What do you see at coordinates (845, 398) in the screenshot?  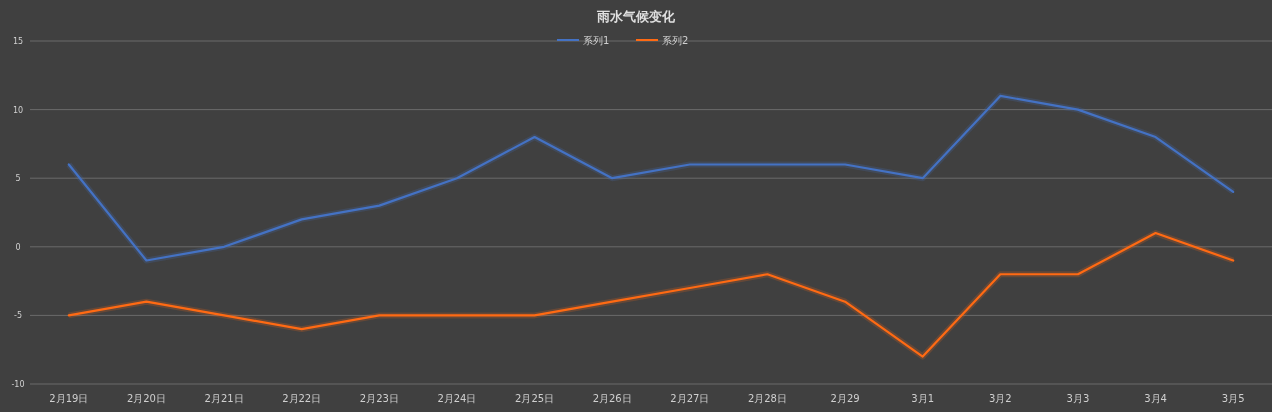 I see `x-tick-label: 2月29` at bounding box center [845, 398].